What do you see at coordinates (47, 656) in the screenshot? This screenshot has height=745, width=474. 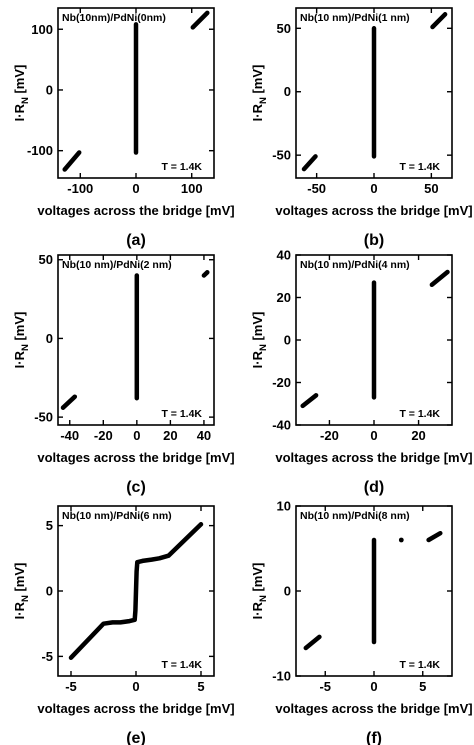 I see `y-tick-label: -5` at bounding box center [47, 656].